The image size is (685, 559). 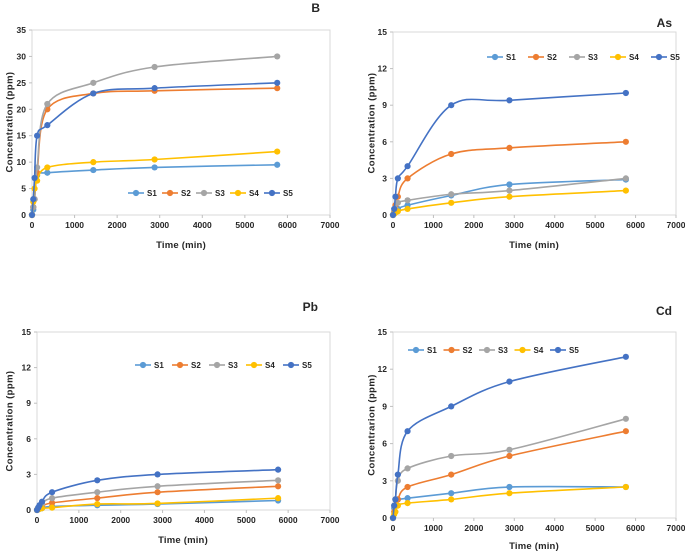 I want to click on legend-marker-S3, so click(x=204, y=193).